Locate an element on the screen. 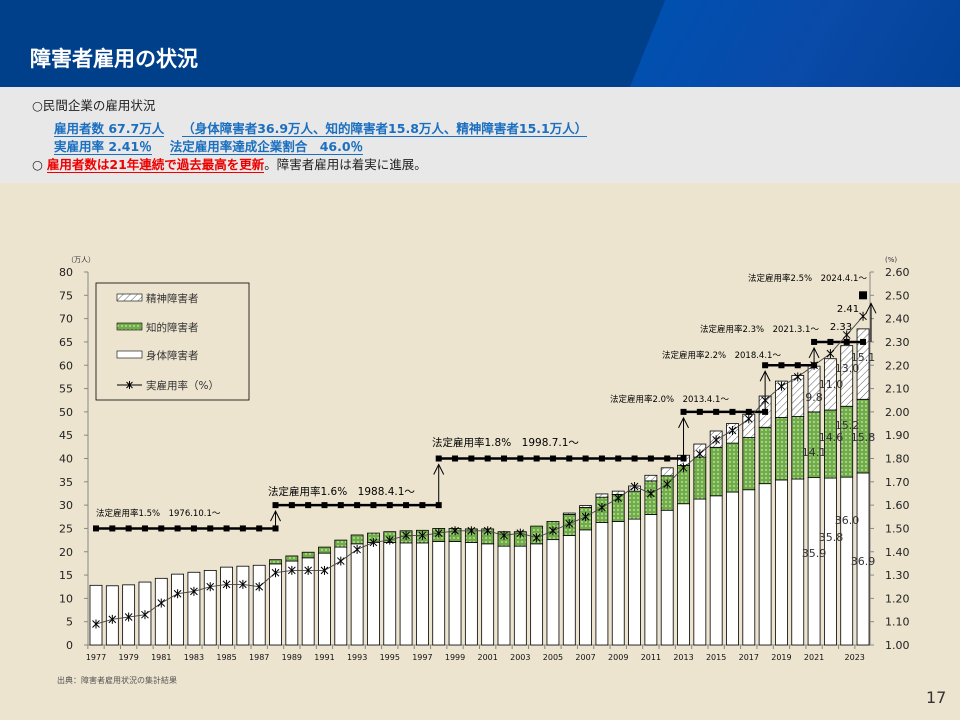 The image size is (960, 720). page-number: 17 is located at coordinates (936, 697).